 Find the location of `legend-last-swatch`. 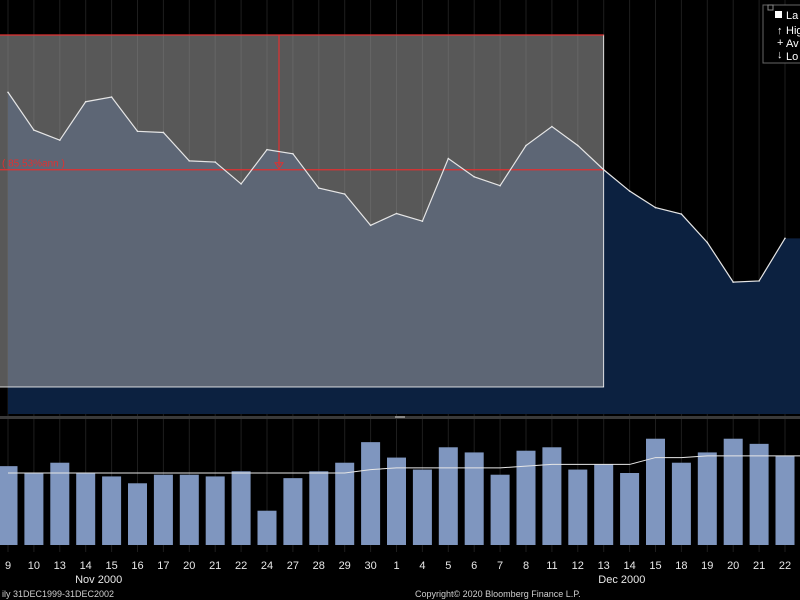

legend-last-swatch is located at coordinates (778, 14).